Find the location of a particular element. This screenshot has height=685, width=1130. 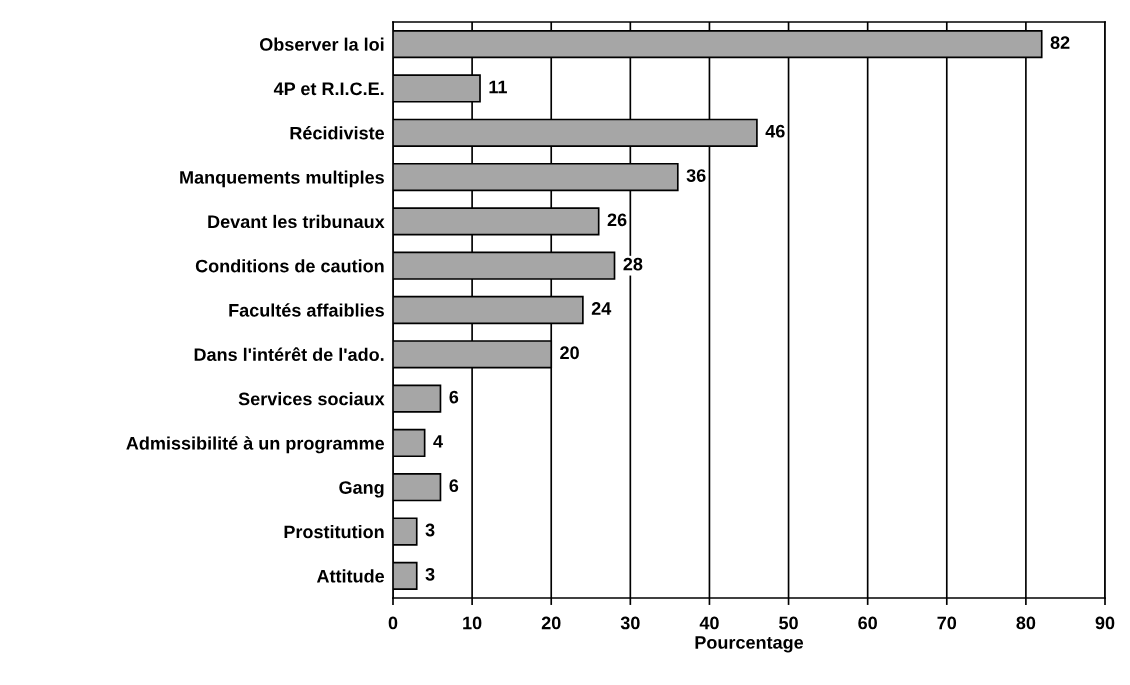

y-tick-label: Devant les tribunaux is located at coordinates (296, 221).